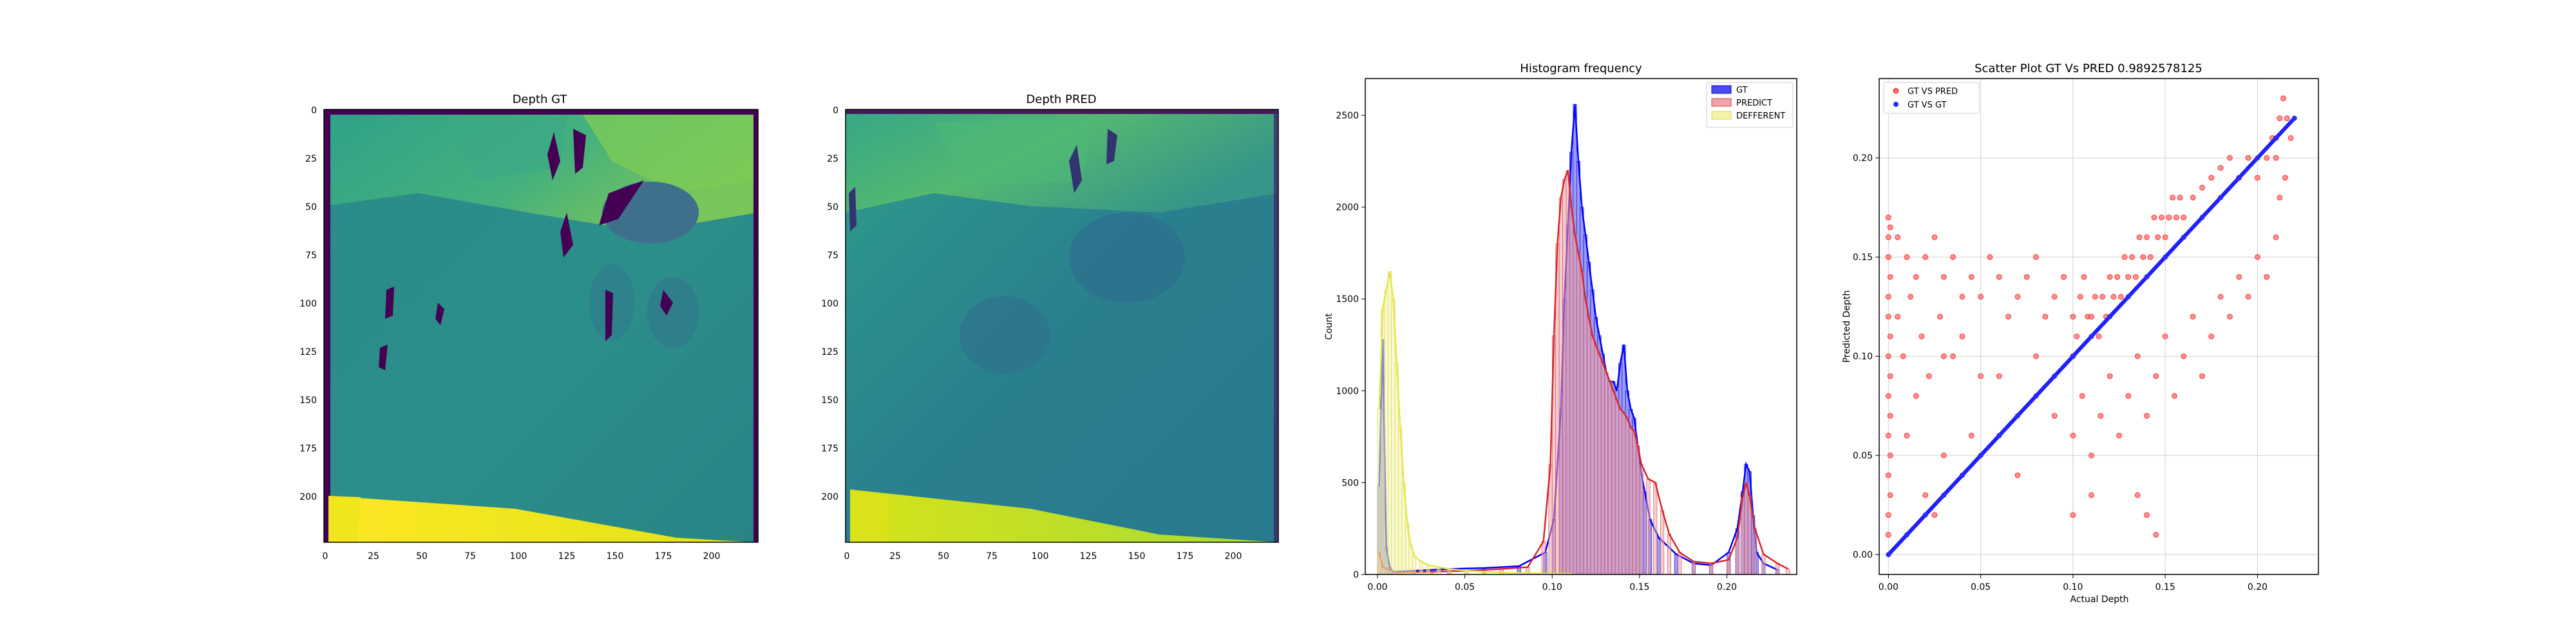  What do you see at coordinates (1137, 556) in the screenshot?
I see `depth-pred-xtick: 150` at bounding box center [1137, 556].